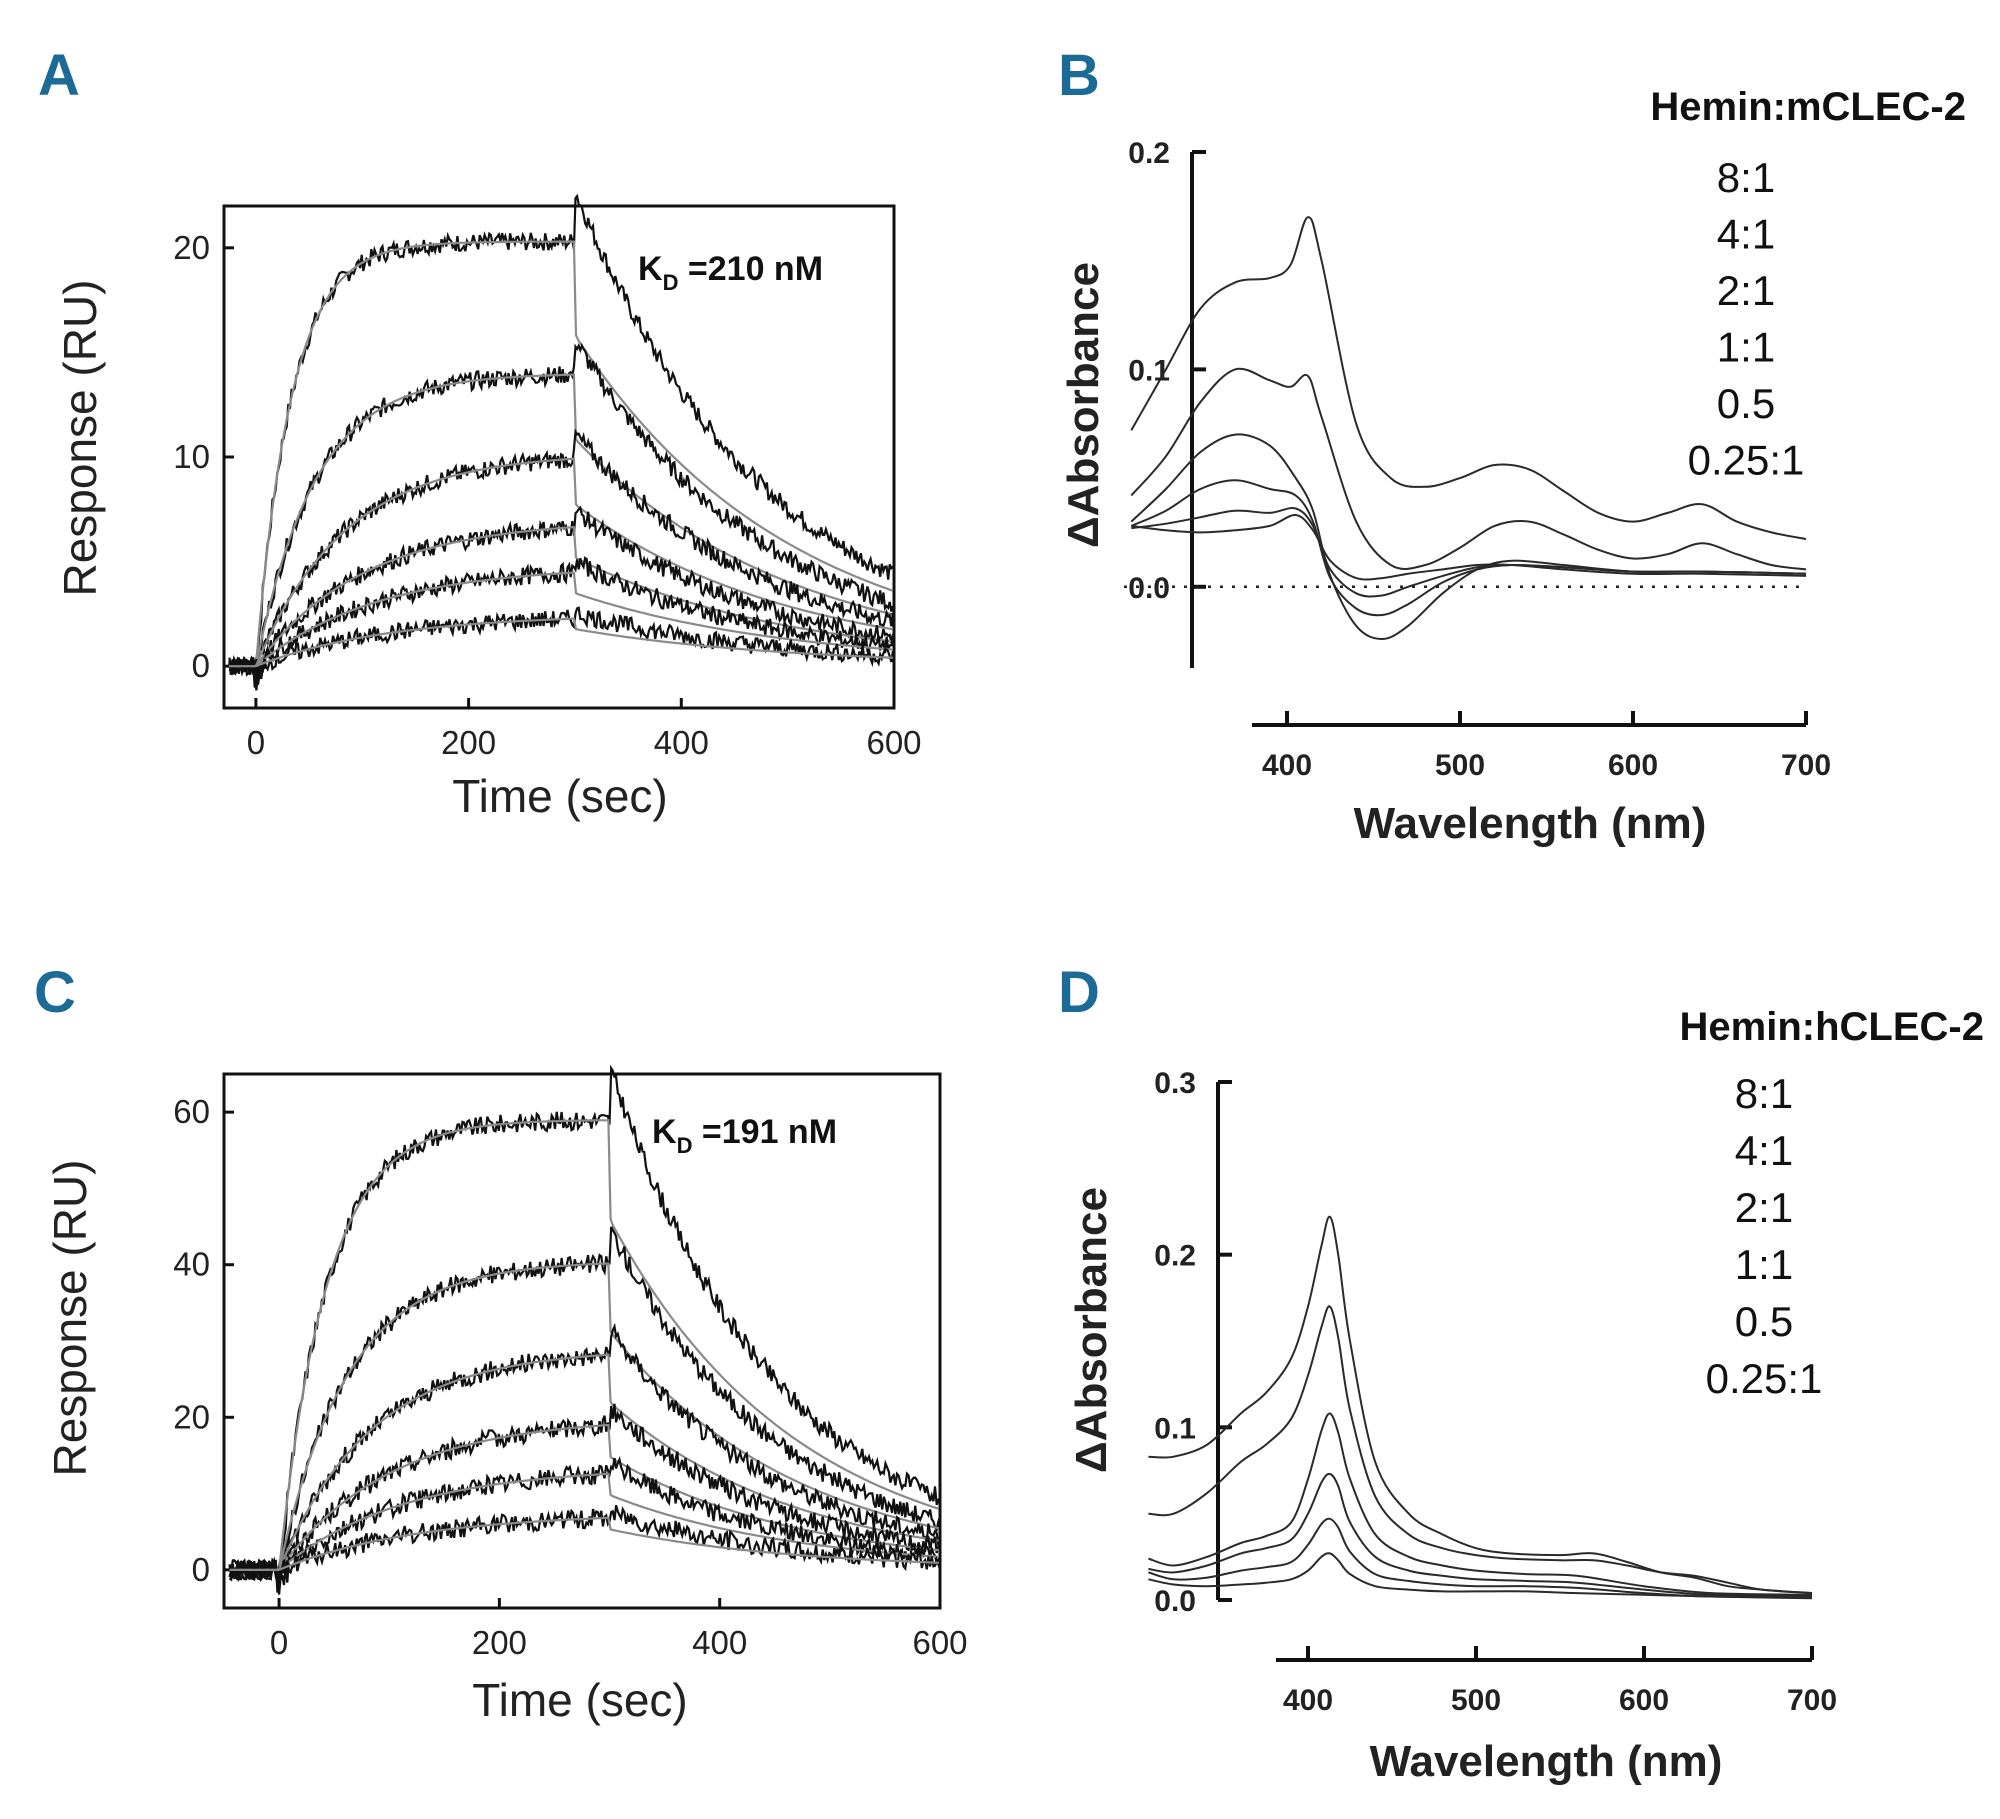  What do you see at coordinates (744, 1135) in the screenshot?
I see `kd-annotation-c: KD =191 nM` at bounding box center [744, 1135].